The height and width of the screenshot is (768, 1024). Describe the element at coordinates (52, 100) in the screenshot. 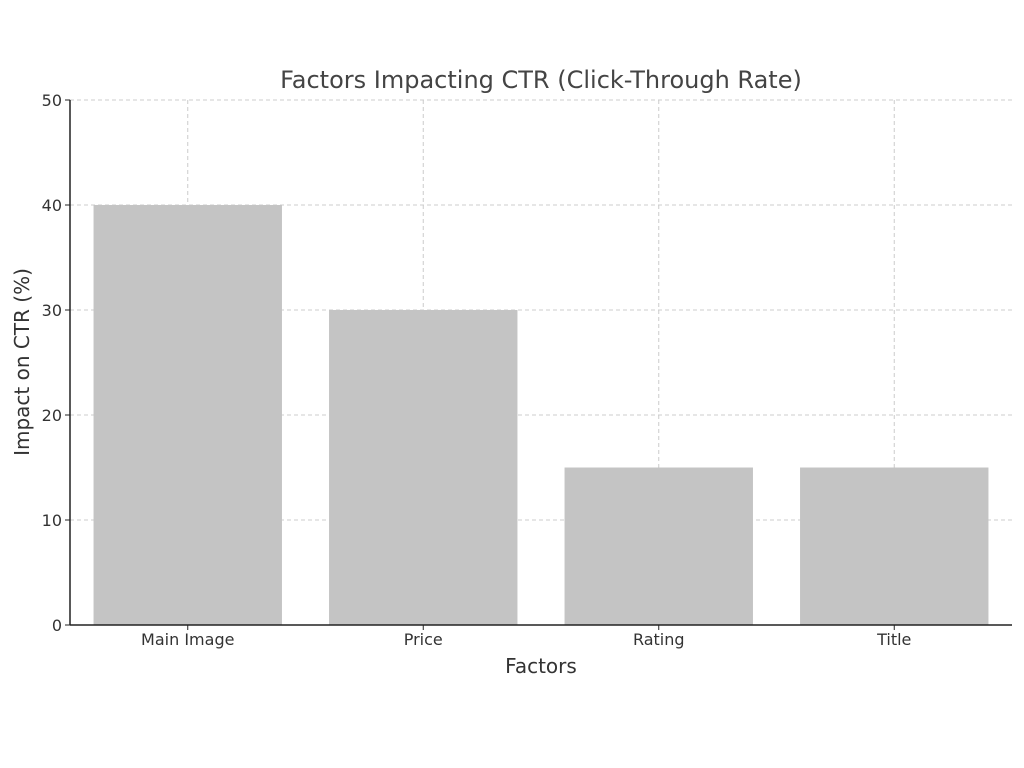

I see `y-tick-label: 50` at that location.